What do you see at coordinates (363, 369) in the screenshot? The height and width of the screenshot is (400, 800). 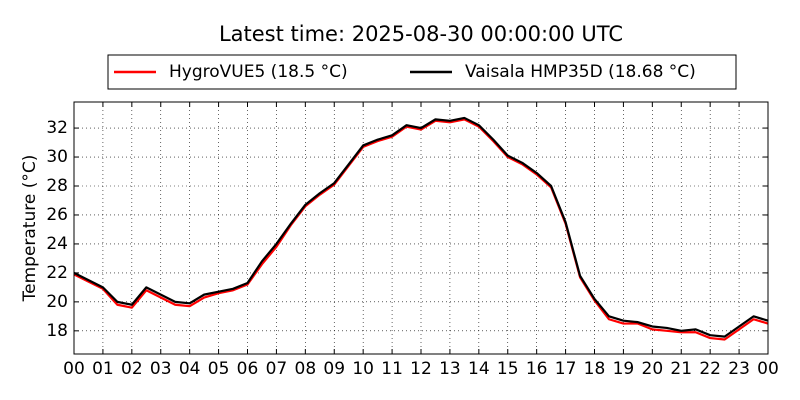 I see `x-tick-label: 10` at bounding box center [363, 369].